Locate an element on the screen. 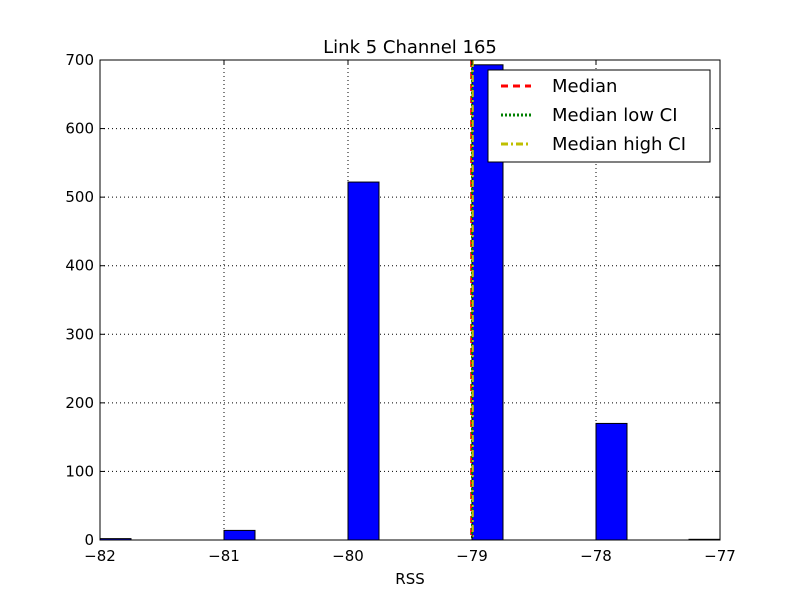  legend-label: Median is located at coordinates (584, 86).